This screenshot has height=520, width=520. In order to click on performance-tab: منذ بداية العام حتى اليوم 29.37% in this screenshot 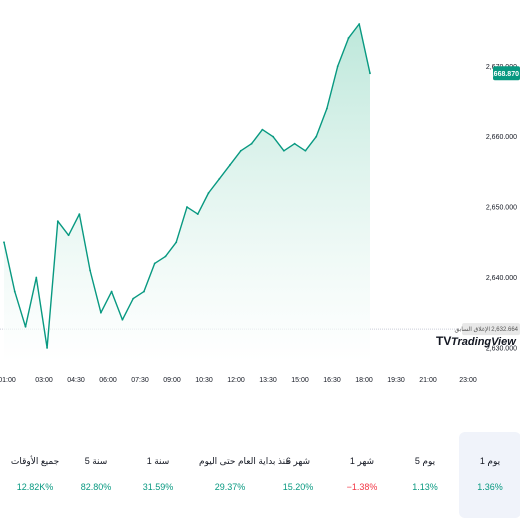, I will do `click(245, 475)`.